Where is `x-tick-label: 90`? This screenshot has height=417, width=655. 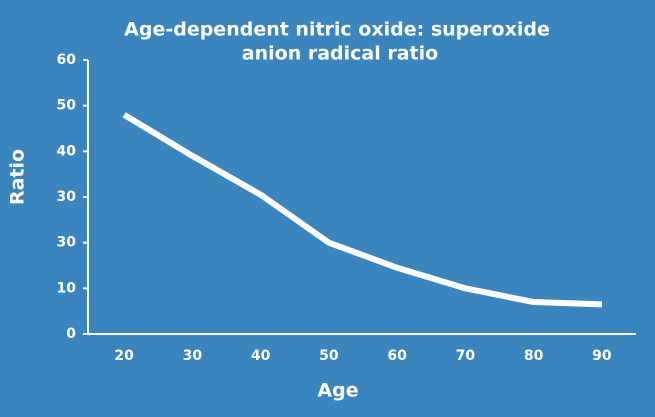 x-tick-label: 90 is located at coordinates (602, 356).